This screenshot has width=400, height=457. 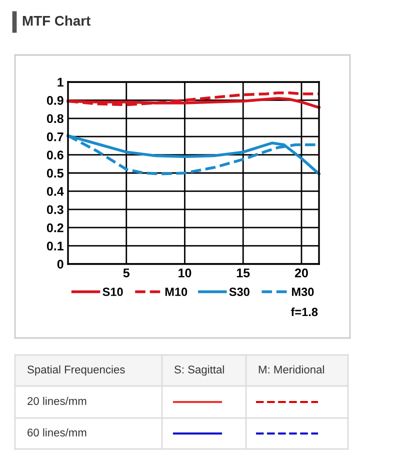 What do you see at coordinates (301, 273) in the screenshot?
I see `x-tick-label: 20` at bounding box center [301, 273].